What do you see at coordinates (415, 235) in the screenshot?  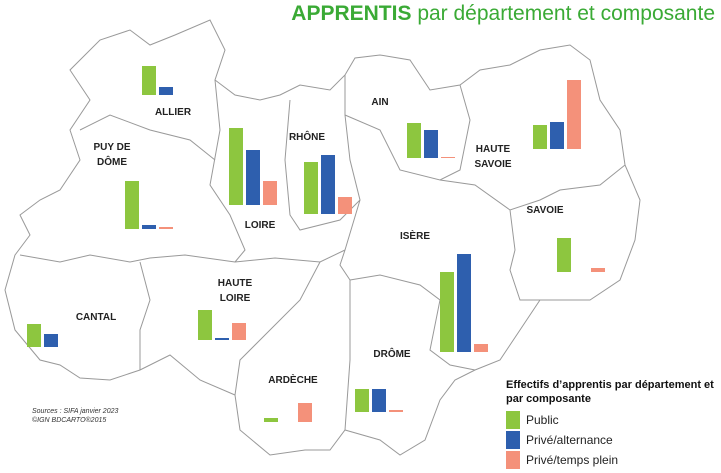 I see `department-label: ISÈRE` at bounding box center [415, 235].